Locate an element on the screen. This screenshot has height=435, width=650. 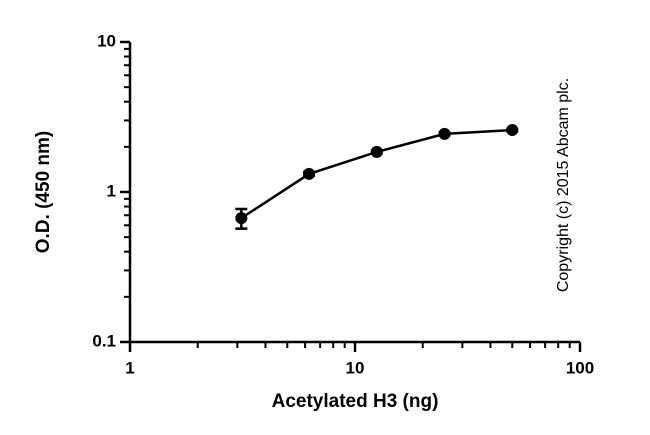
x-axis-title: Acetylated H3 (ng) is located at coordinates (355, 401).